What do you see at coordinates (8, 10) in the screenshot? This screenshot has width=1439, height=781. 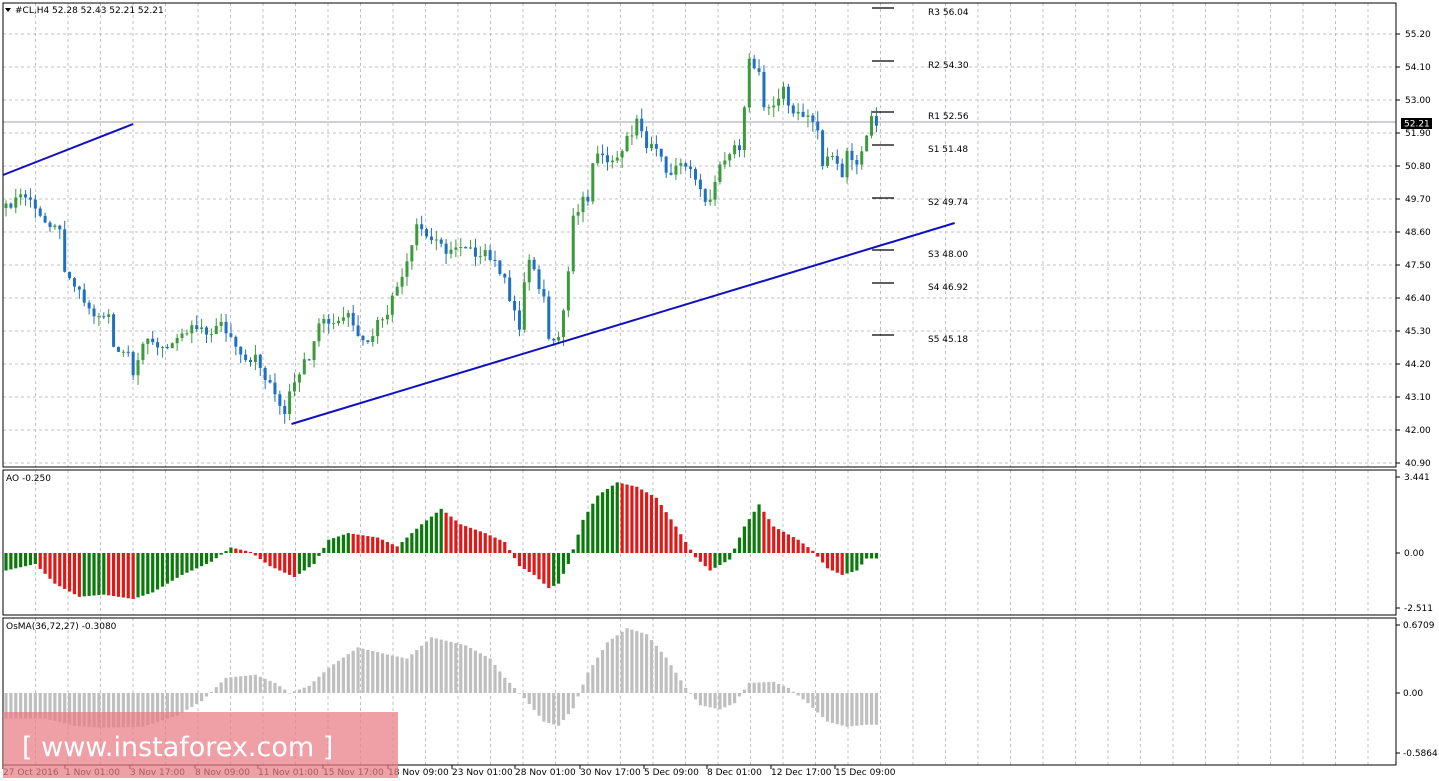 I see `triangle-down-icon` at bounding box center [8, 10].